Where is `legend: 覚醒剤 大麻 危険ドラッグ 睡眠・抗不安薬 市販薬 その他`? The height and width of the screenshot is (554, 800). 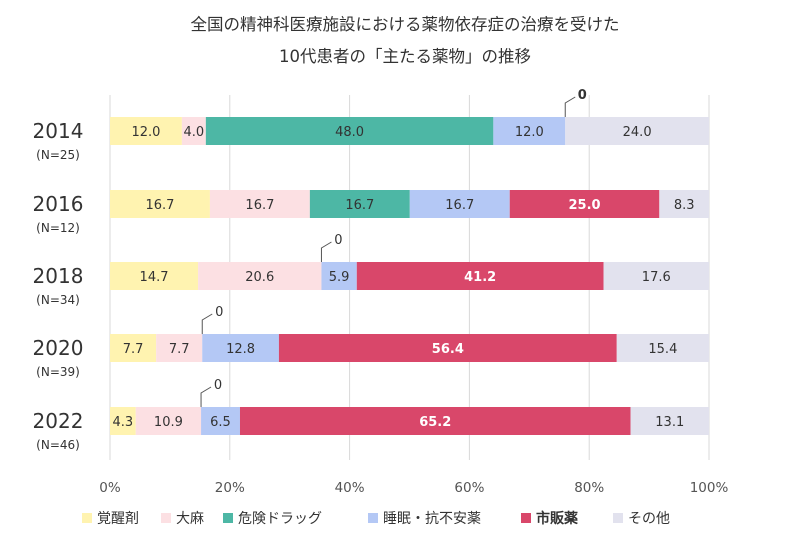 legend: 覚醒剤 大麻 危険ドラッグ 睡眠・抗不安薬 市販薬 その他 is located at coordinates (376, 518).